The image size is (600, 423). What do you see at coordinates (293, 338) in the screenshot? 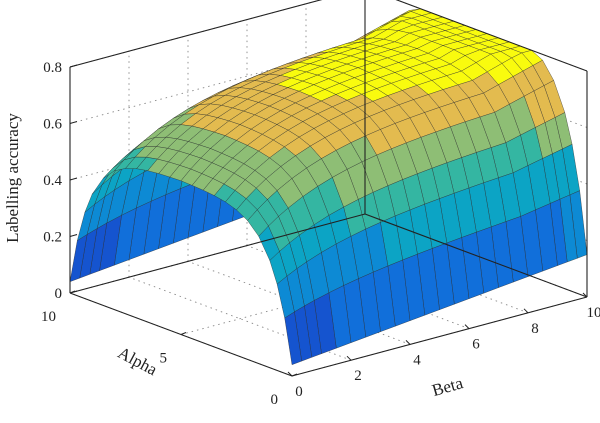
I see `surface-patch` at bounding box center [293, 338].